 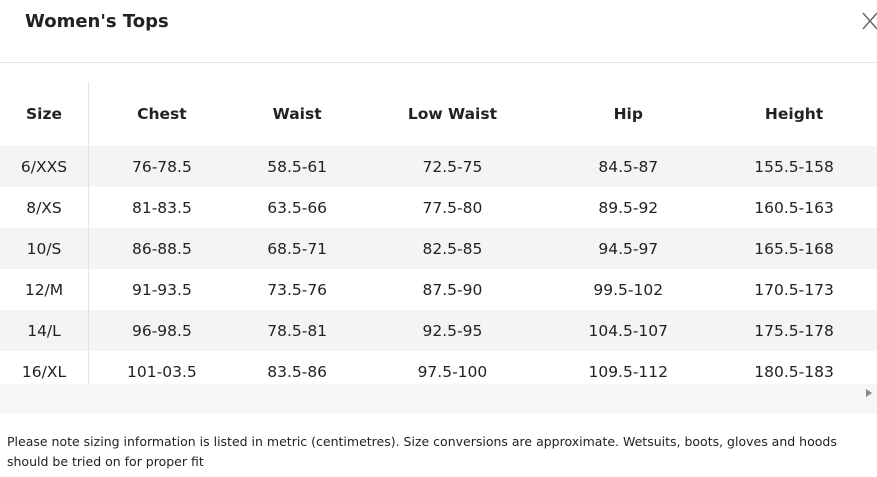 I want to click on table-cell: 92.5-95, so click(x=452, y=330).